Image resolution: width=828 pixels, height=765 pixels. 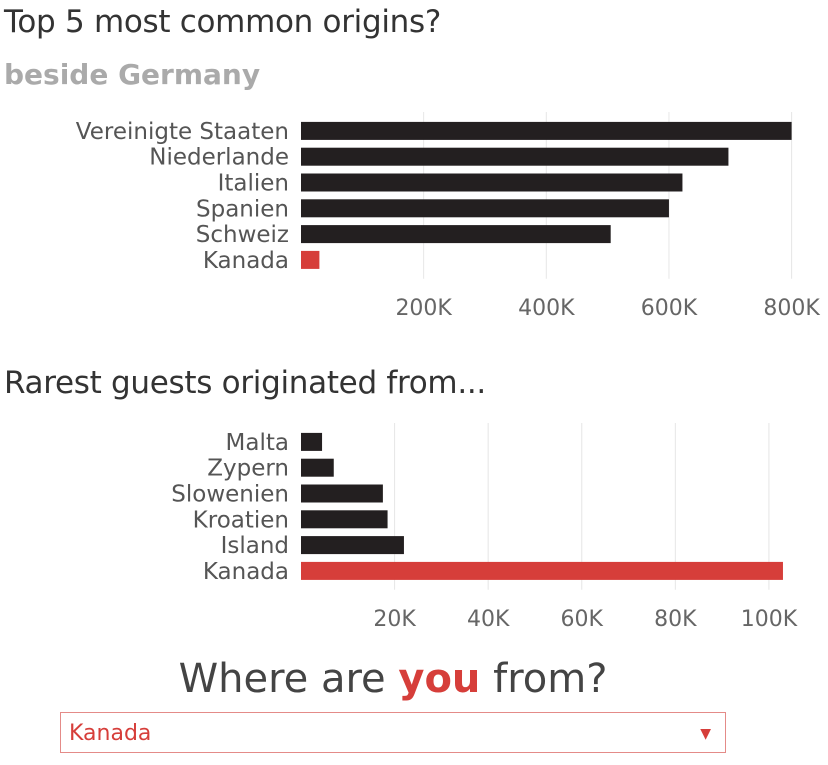 I want to click on category-label: Kroatien, so click(x=241, y=520).